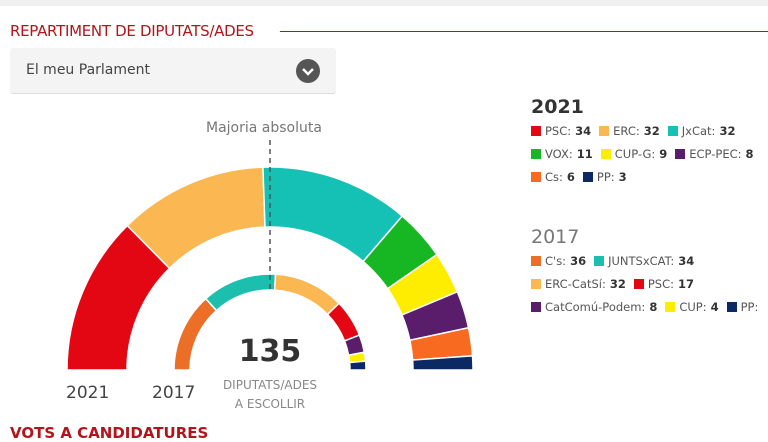  I want to click on legend-seats: 11, so click(584, 154).